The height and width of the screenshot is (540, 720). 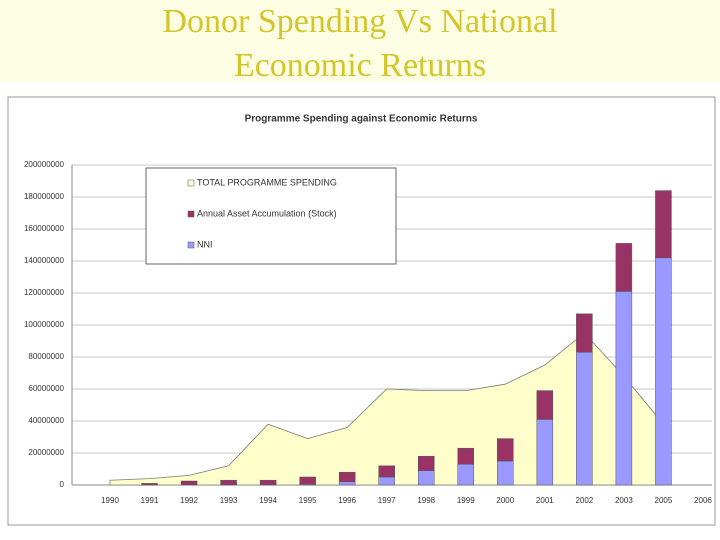 I want to click on y-tick-label: 160000000, so click(x=44, y=228).